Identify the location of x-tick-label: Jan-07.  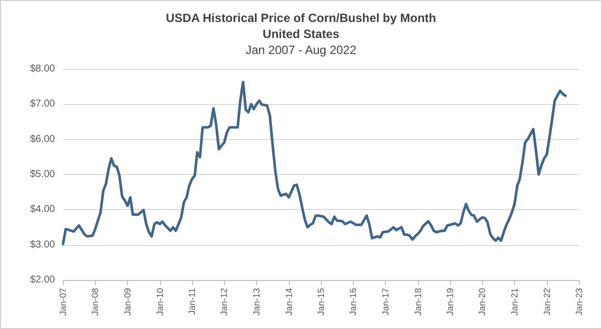
(63, 302).